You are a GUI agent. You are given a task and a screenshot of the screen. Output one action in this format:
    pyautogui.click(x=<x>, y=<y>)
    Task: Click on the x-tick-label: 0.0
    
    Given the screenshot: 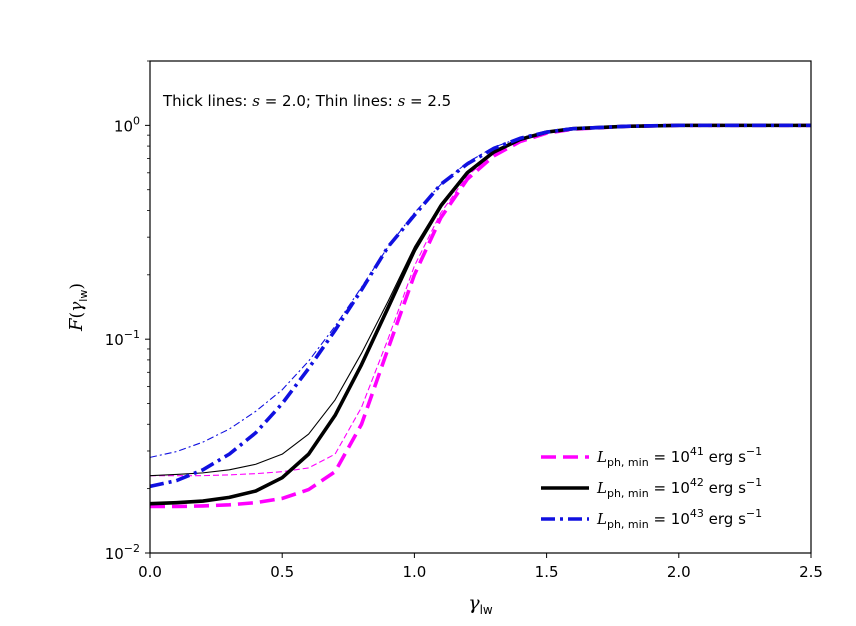 What is the action you would take?
    pyautogui.click(x=150, y=572)
    